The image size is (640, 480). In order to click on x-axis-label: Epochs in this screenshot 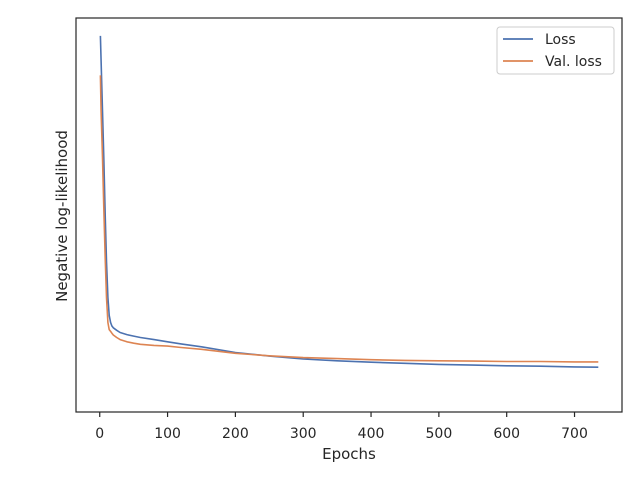, I will do `click(349, 454)`.